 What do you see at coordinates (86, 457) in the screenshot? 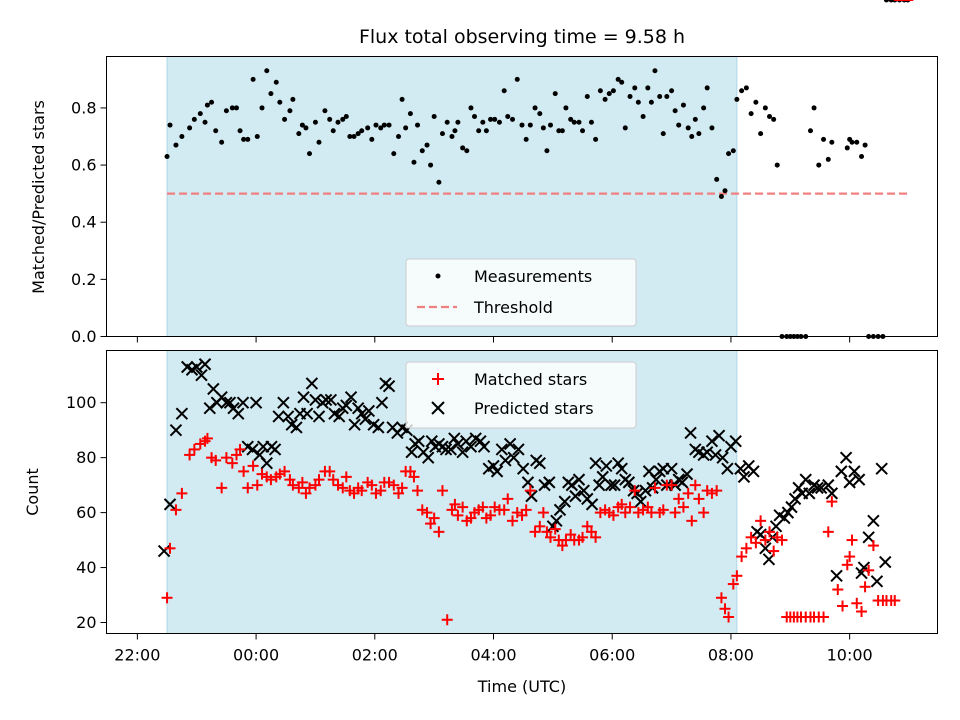
I see `bottom-ytick-label: 80` at bounding box center [86, 457].